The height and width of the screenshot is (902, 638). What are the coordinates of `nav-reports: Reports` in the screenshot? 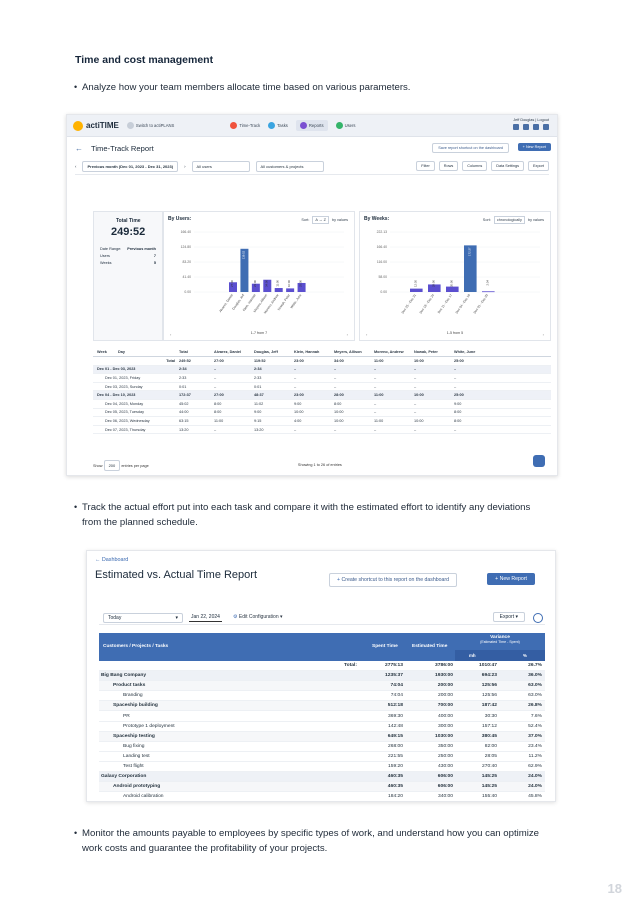 It's located at (311, 125).